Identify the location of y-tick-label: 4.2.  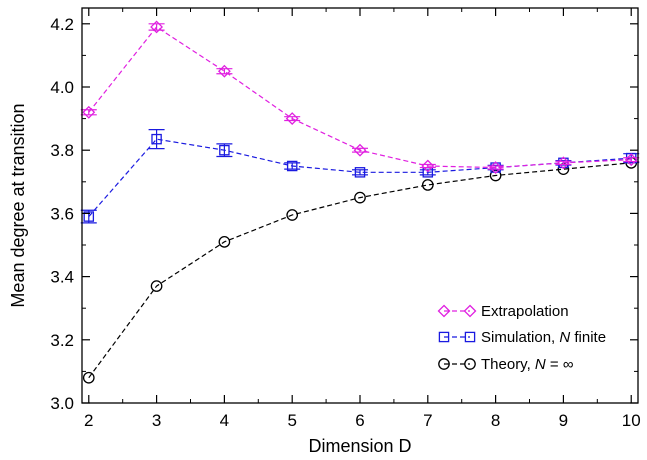
(62, 24).